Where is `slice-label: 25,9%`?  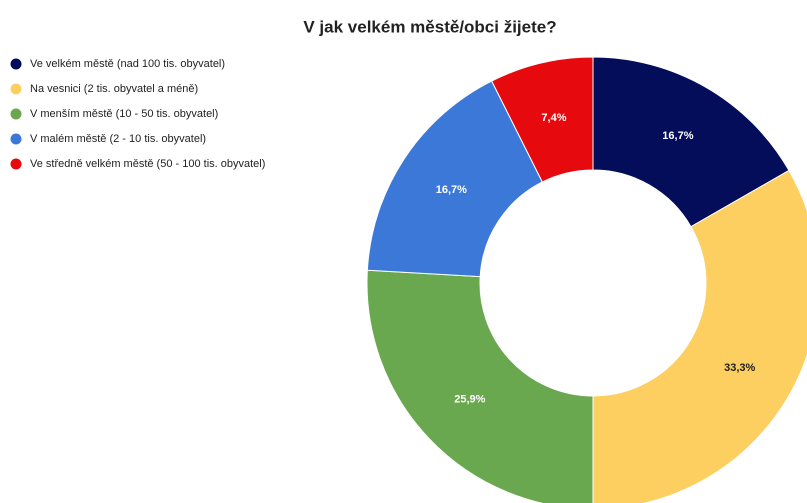
slice-label: 25,9% is located at coordinates (469, 399).